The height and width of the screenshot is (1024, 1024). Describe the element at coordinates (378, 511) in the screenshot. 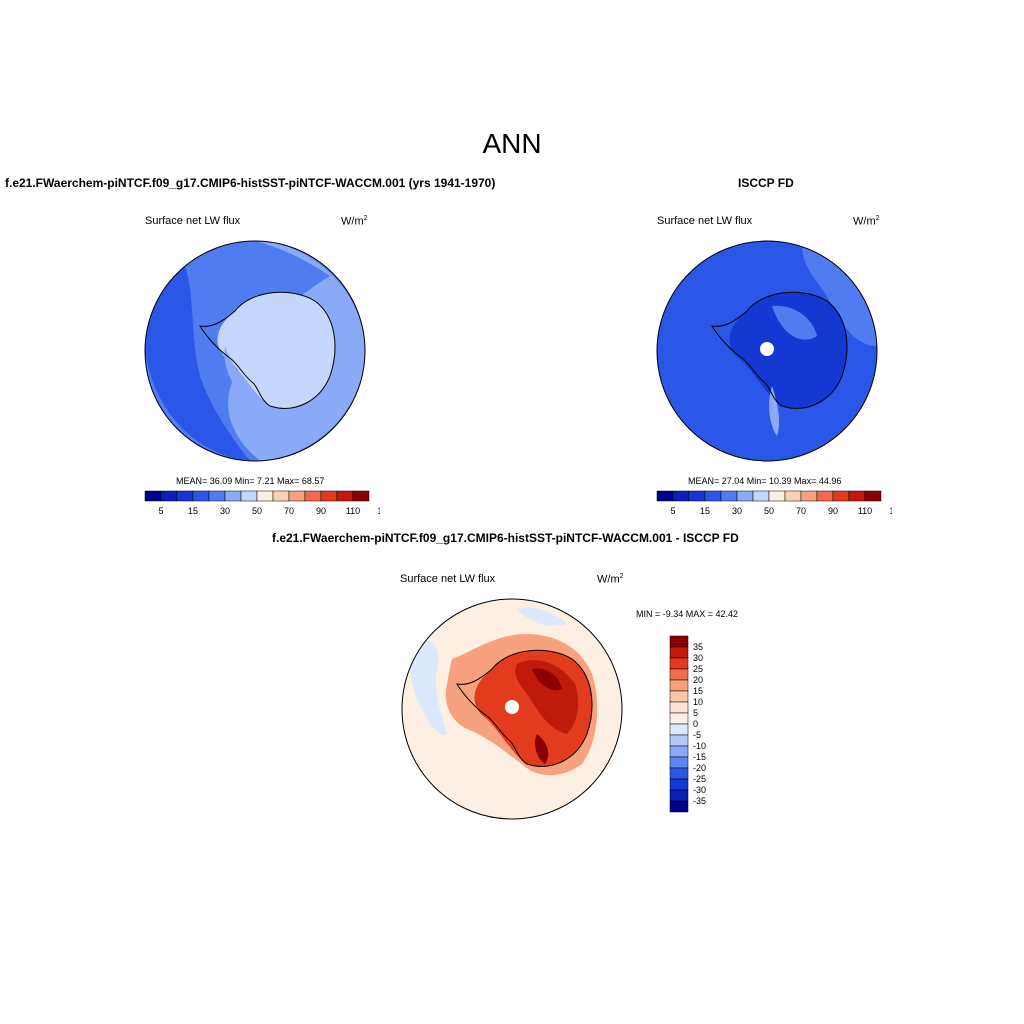

I see `panel1-colorbar-label: 130` at that location.